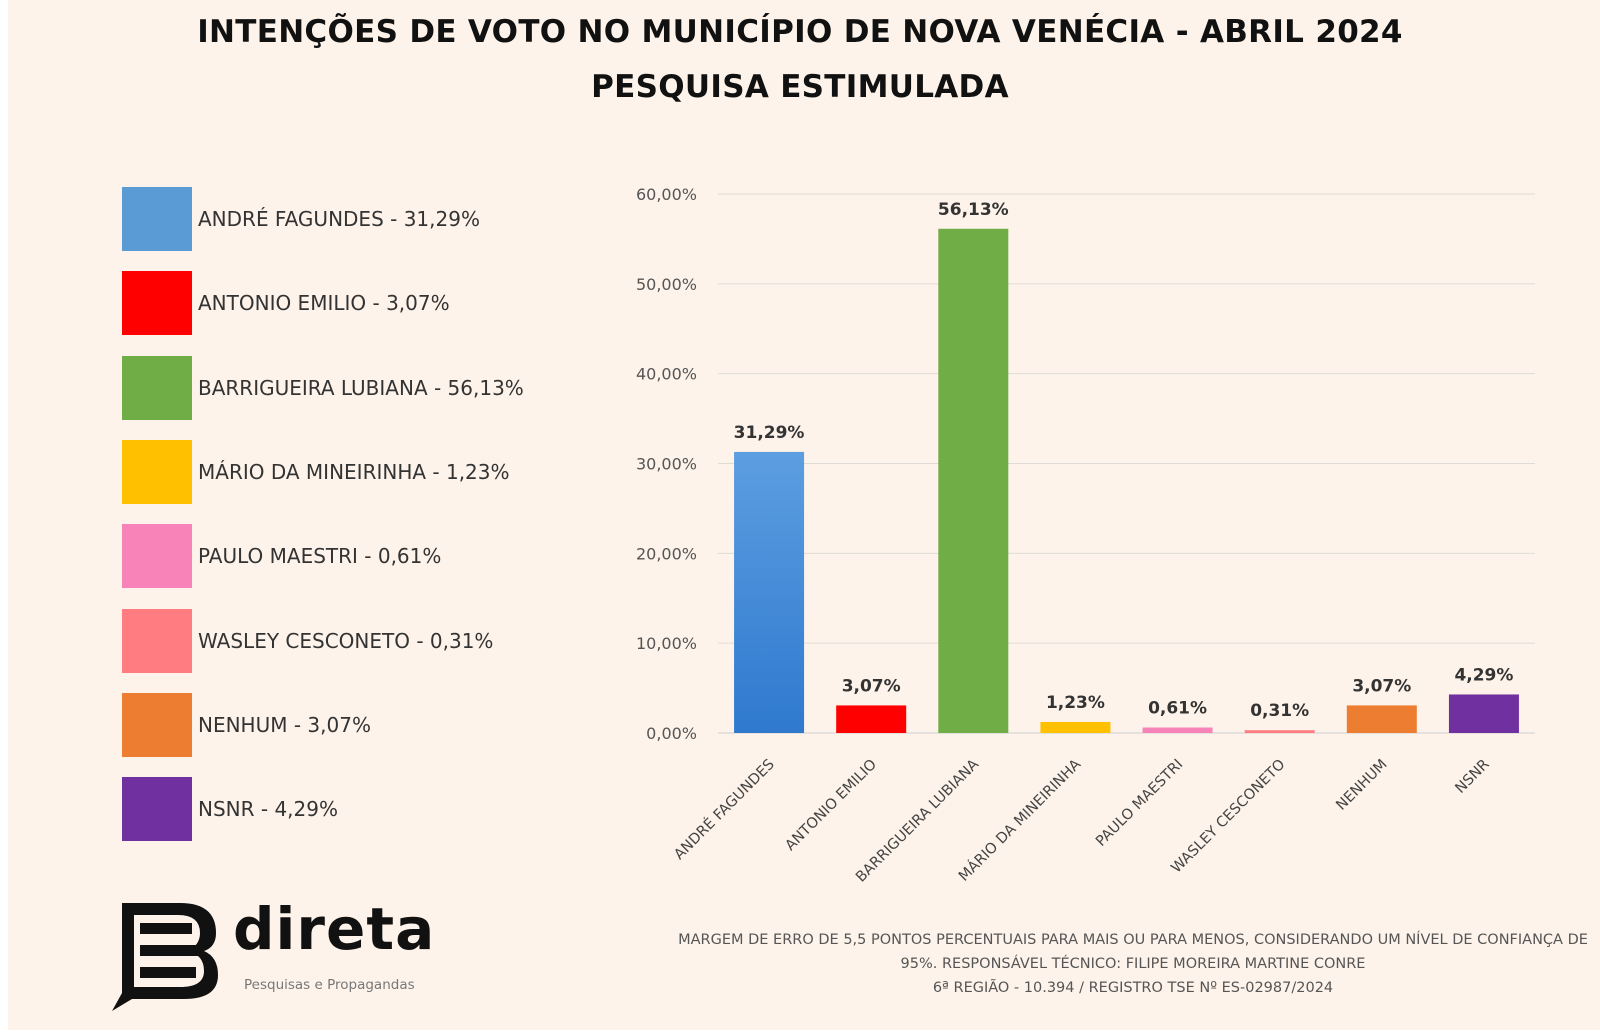 This screenshot has width=1600, height=1032. I want to click on logo-wordmark: direta, so click(334, 929).